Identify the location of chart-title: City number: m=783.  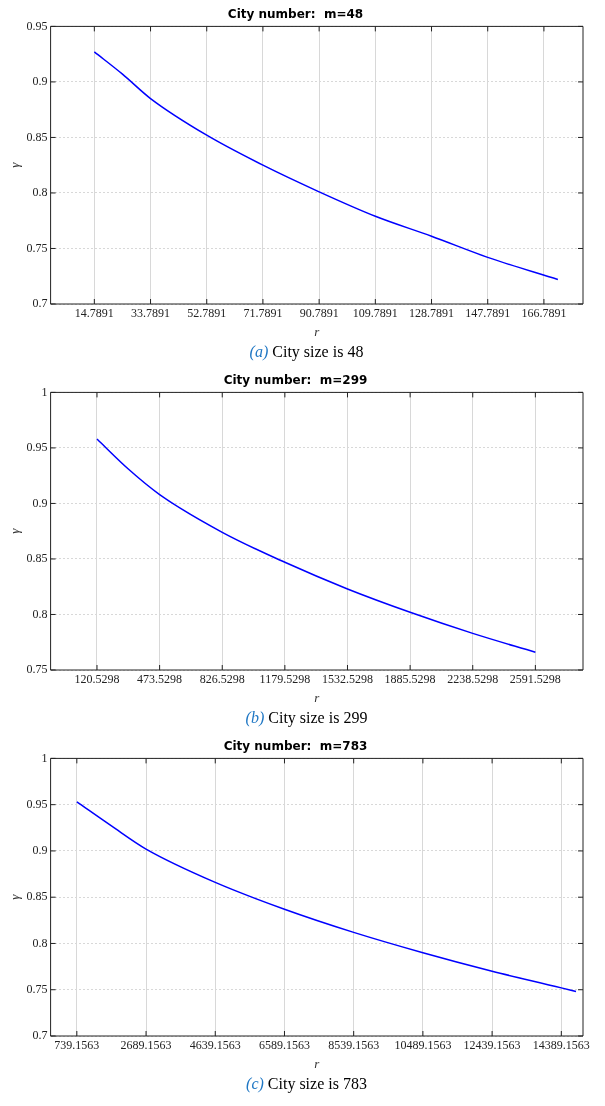
(295, 746).